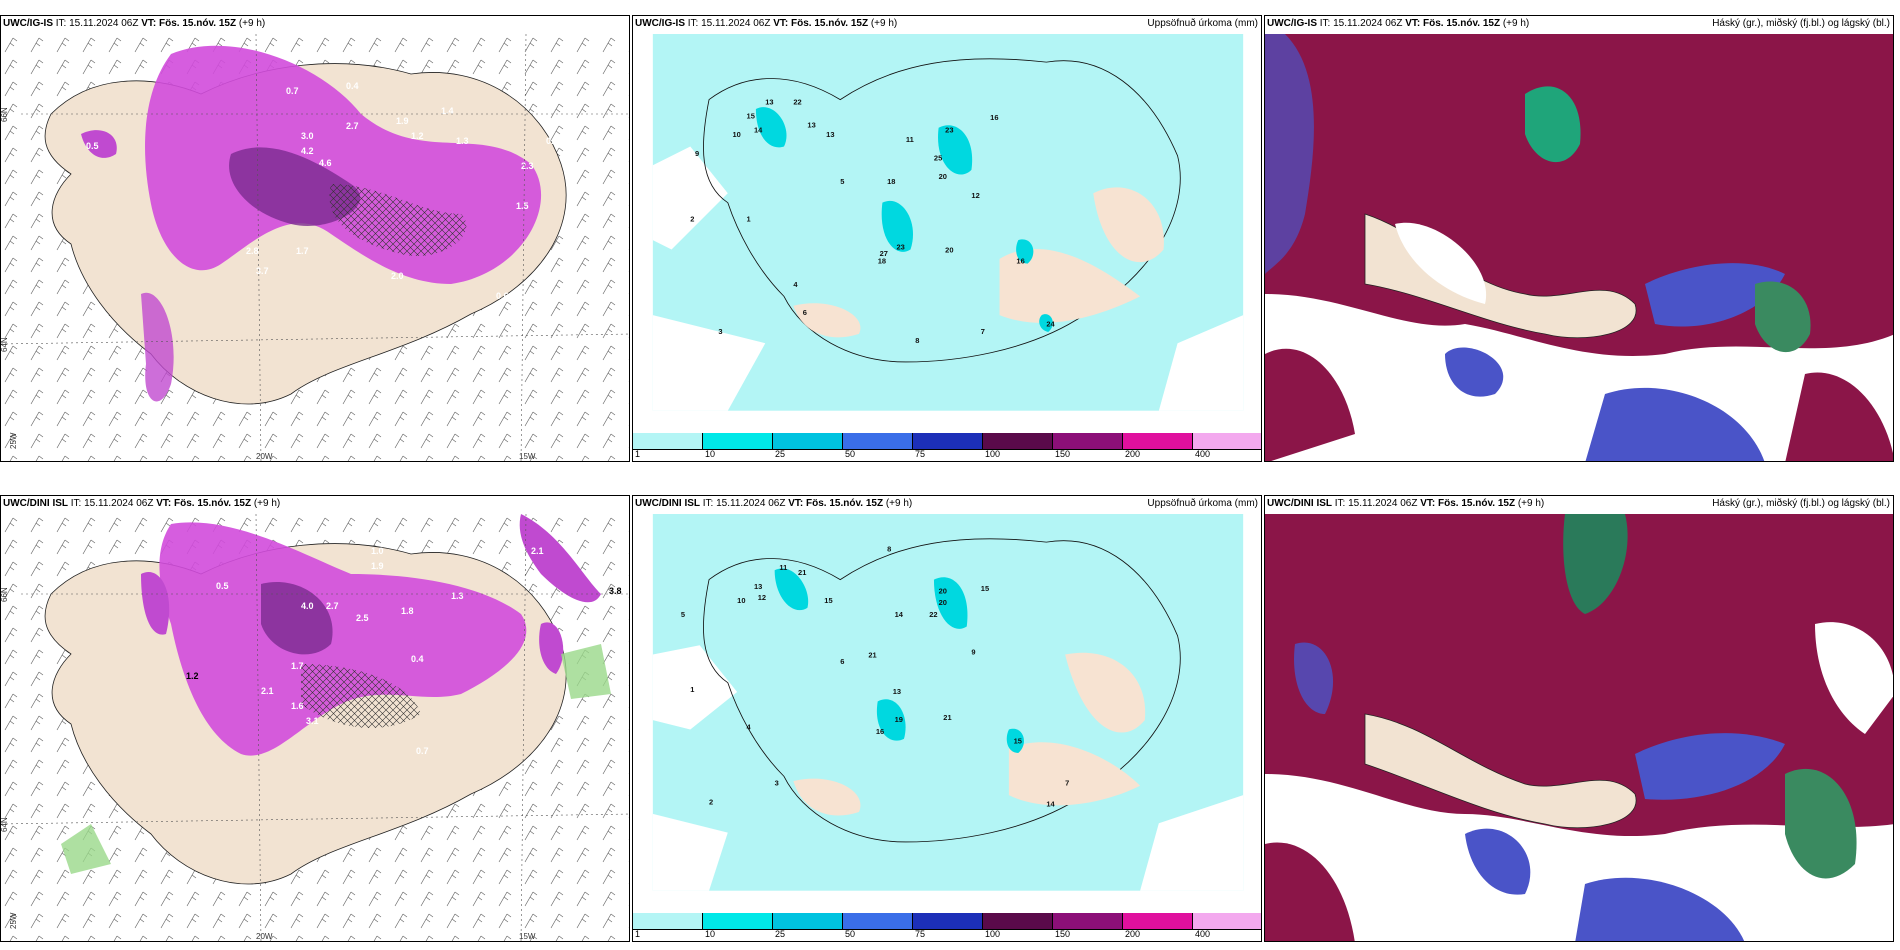  Describe the element at coordinates (889, 548) in the screenshot. I see `precip-value: 8` at that location.